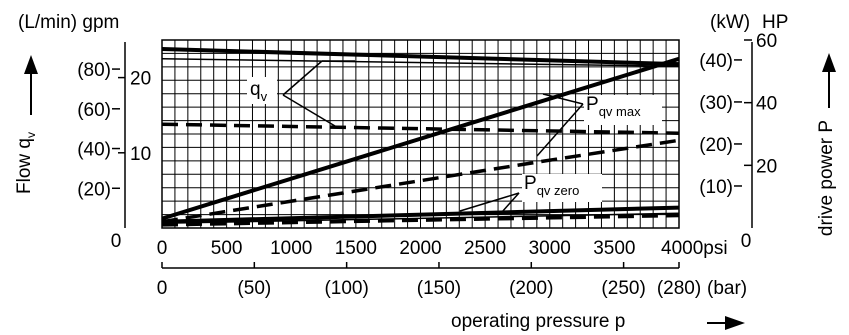 The height and width of the screenshot is (335, 849). Describe the element at coordinates (291, 248) in the screenshot. I see `x-psi-tick-label: 1000` at that location.